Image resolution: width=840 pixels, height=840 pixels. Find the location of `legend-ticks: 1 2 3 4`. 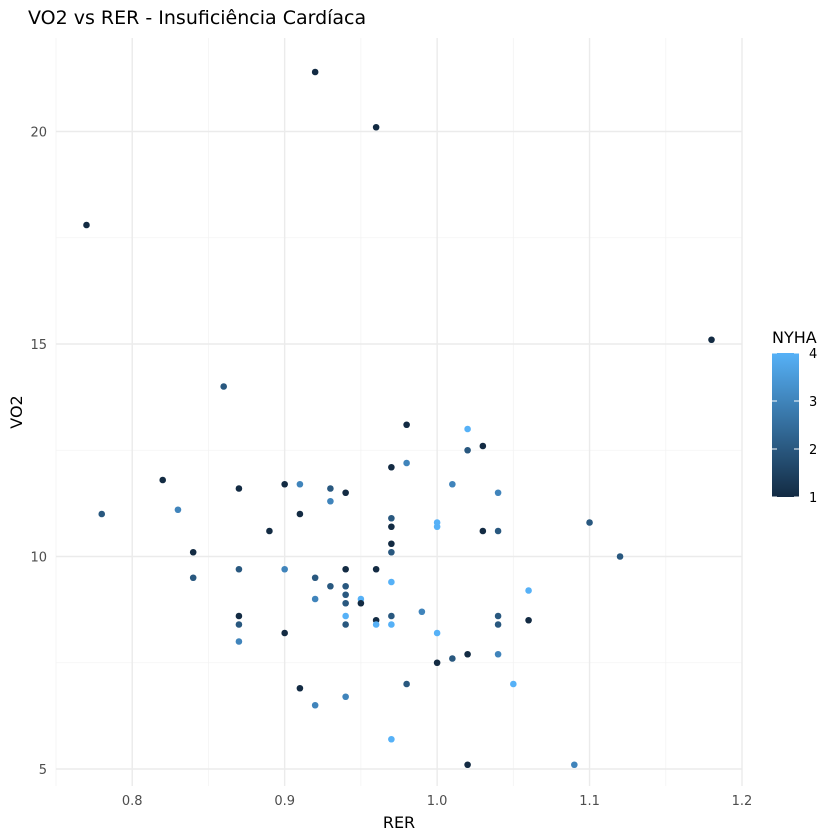

legend-ticks: 1 2 3 4 is located at coordinates (794, 426).